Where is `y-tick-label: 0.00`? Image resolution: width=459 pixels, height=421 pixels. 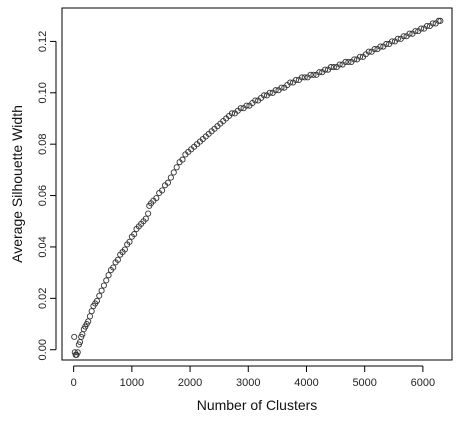 y-tick-label: 0.00 is located at coordinates (43, 349).